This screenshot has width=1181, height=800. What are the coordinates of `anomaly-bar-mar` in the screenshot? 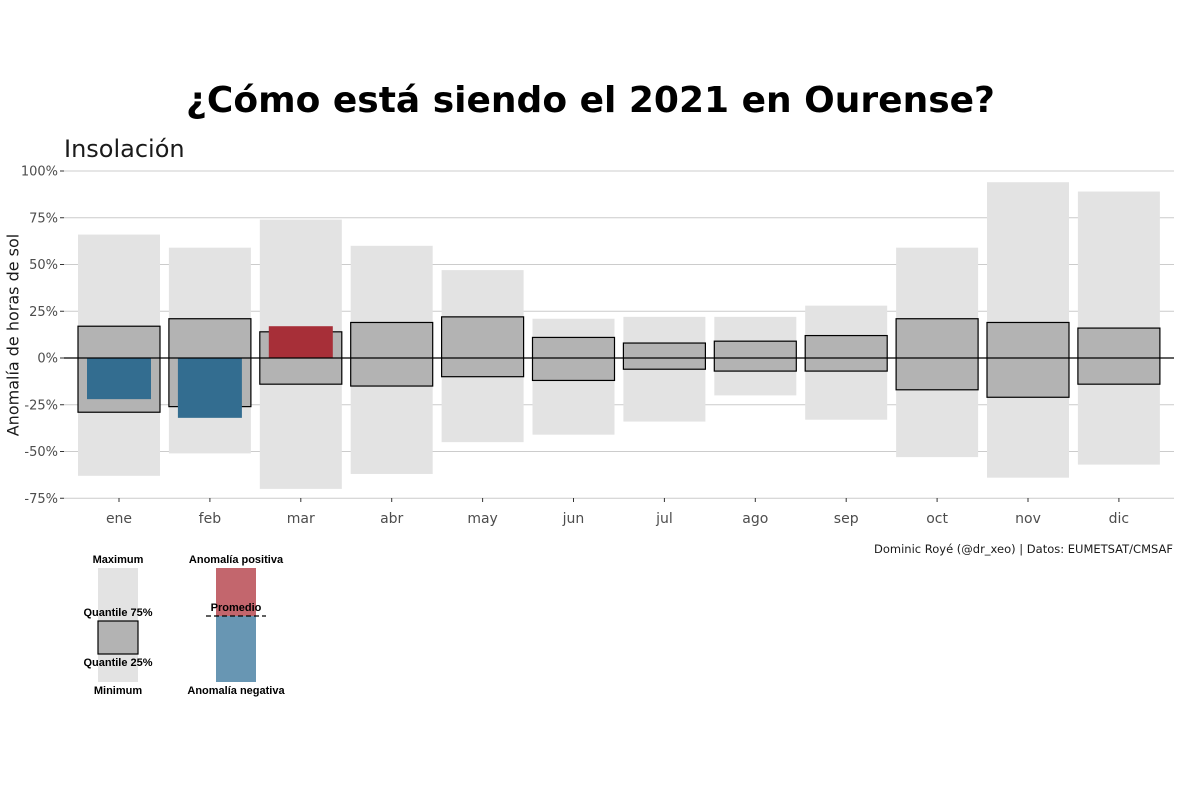 It's located at (300, 342).